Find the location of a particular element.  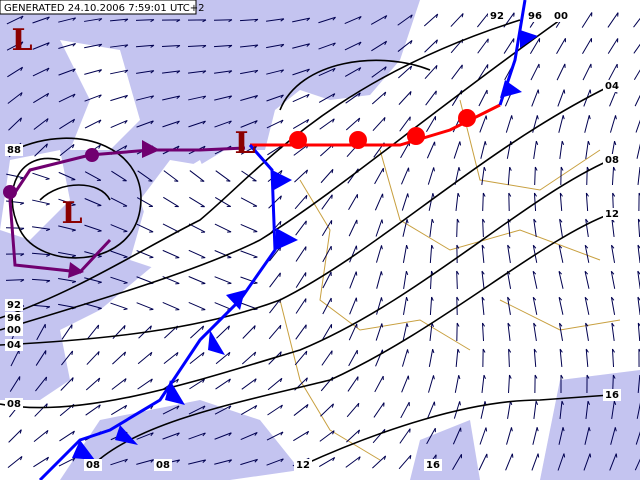

low-pressure: L is located at coordinates (21, 40).